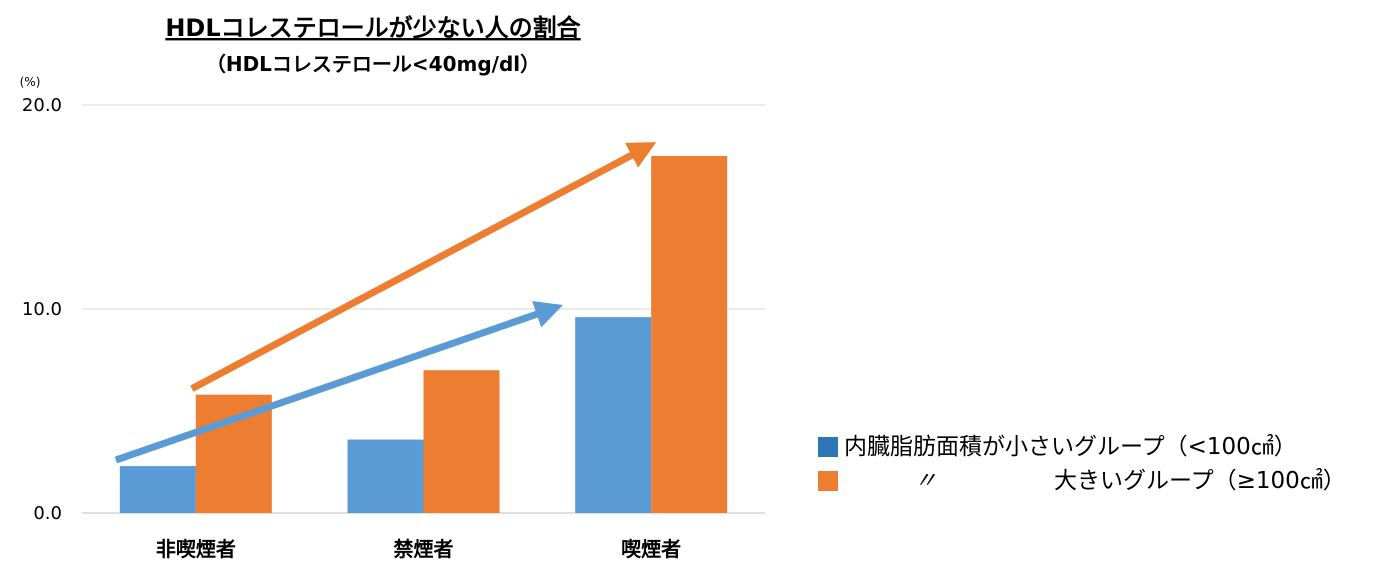 The image size is (1400, 577). Describe the element at coordinates (423, 267) in the screenshot. I see `trend-arrow-large` at that location.